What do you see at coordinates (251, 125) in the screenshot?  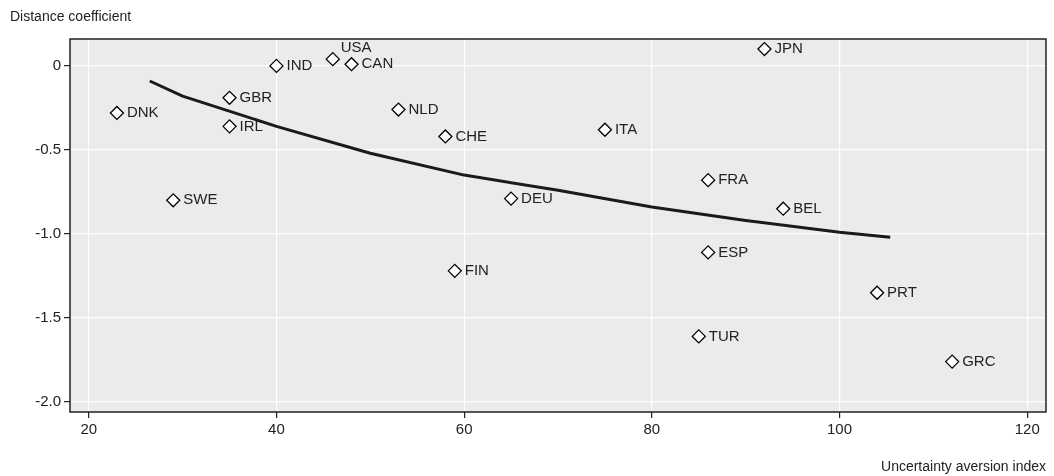 I see `annotation: IRL` at bounding box center [251, 125].